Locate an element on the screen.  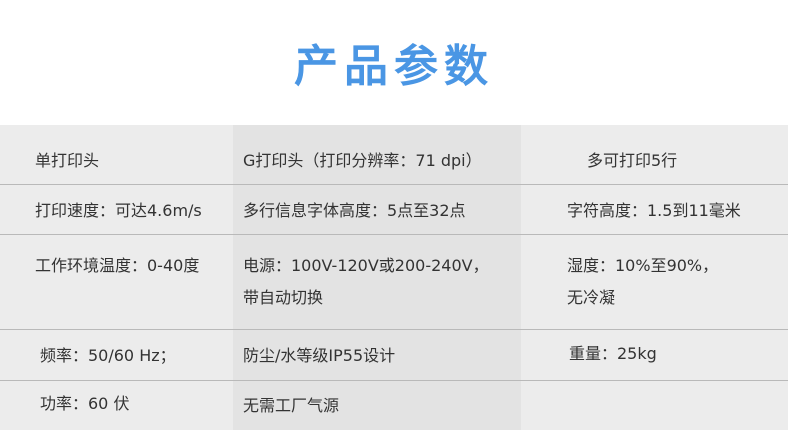
table-cell: 多可打印5行 is located at coordinates (632, 160).